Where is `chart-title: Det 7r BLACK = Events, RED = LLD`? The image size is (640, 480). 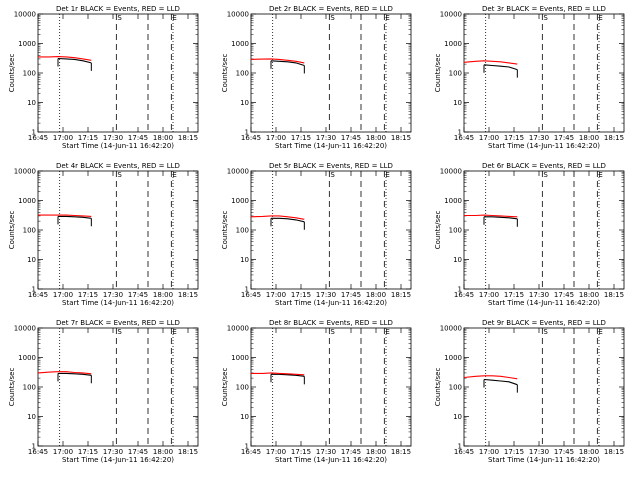 chart-title: Det 7r BLACK = Events, RED = LLD is located at coordinates (118, 323).